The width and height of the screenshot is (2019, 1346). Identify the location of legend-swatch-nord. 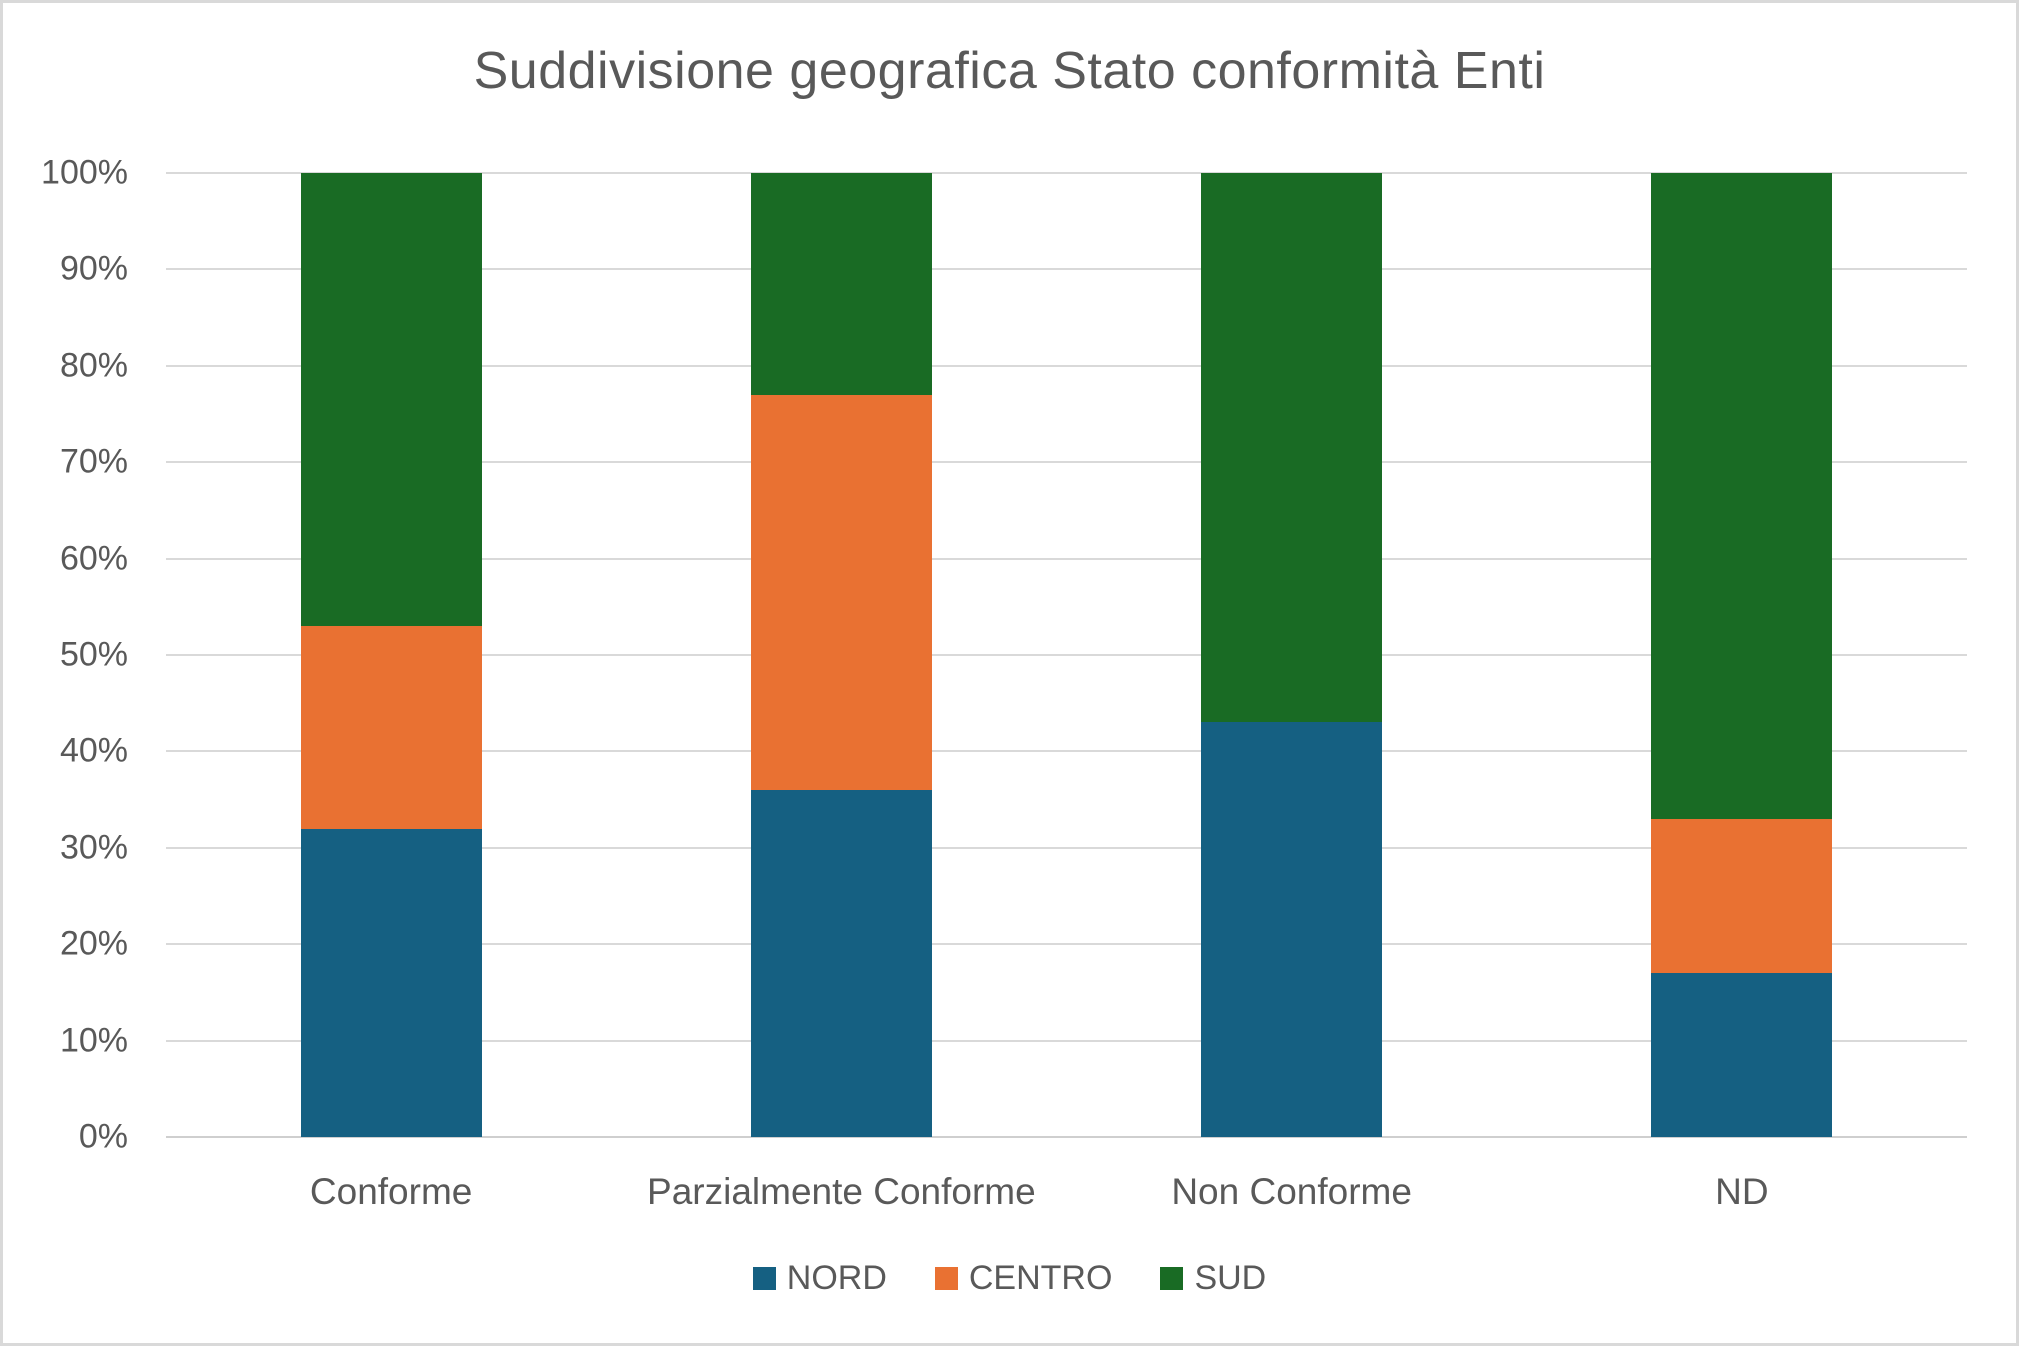
(764, 1278).